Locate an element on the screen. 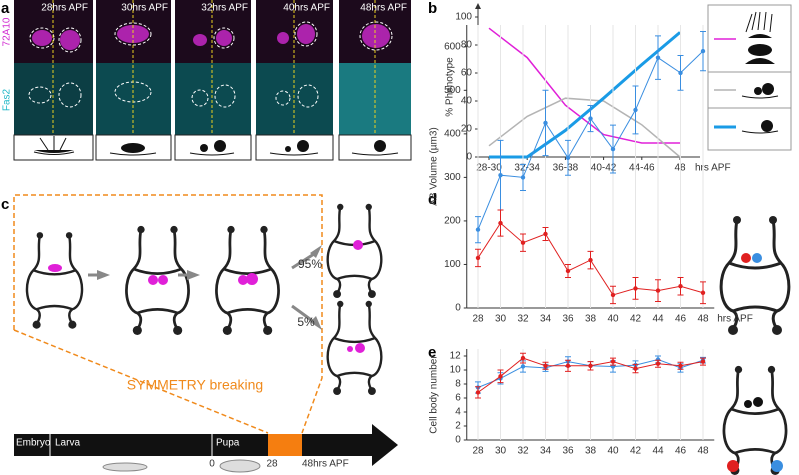 The width and height of the screenshot is (799, 475). y-axis-label: Cell body number is located at coordinates (433, 394).